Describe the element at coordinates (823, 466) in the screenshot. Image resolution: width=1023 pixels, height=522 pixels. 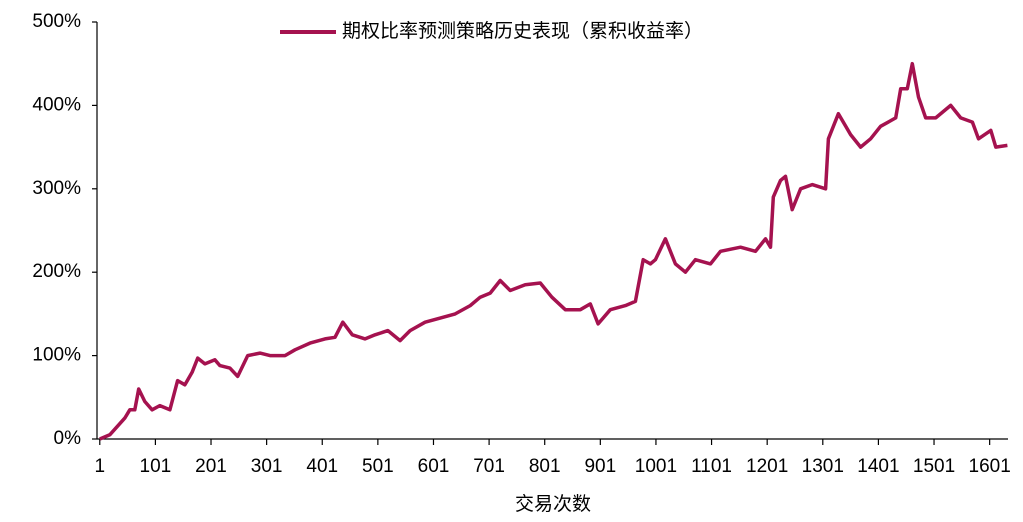
I see `x-tick-label: 1301` at that location.